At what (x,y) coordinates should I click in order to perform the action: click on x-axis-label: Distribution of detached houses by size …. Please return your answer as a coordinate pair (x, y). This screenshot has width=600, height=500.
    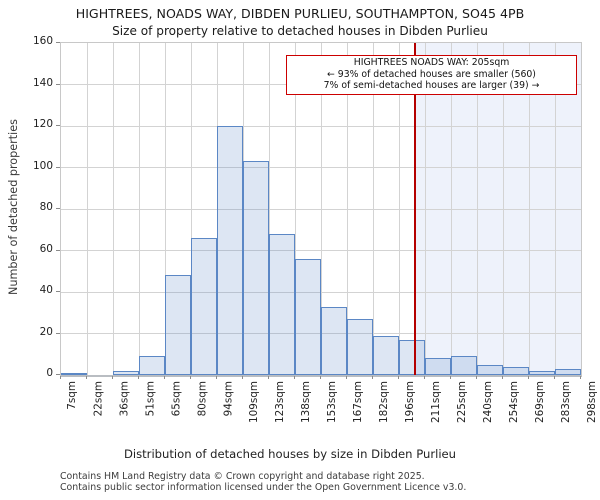
    Looking at the image, I should click on (290, 454).